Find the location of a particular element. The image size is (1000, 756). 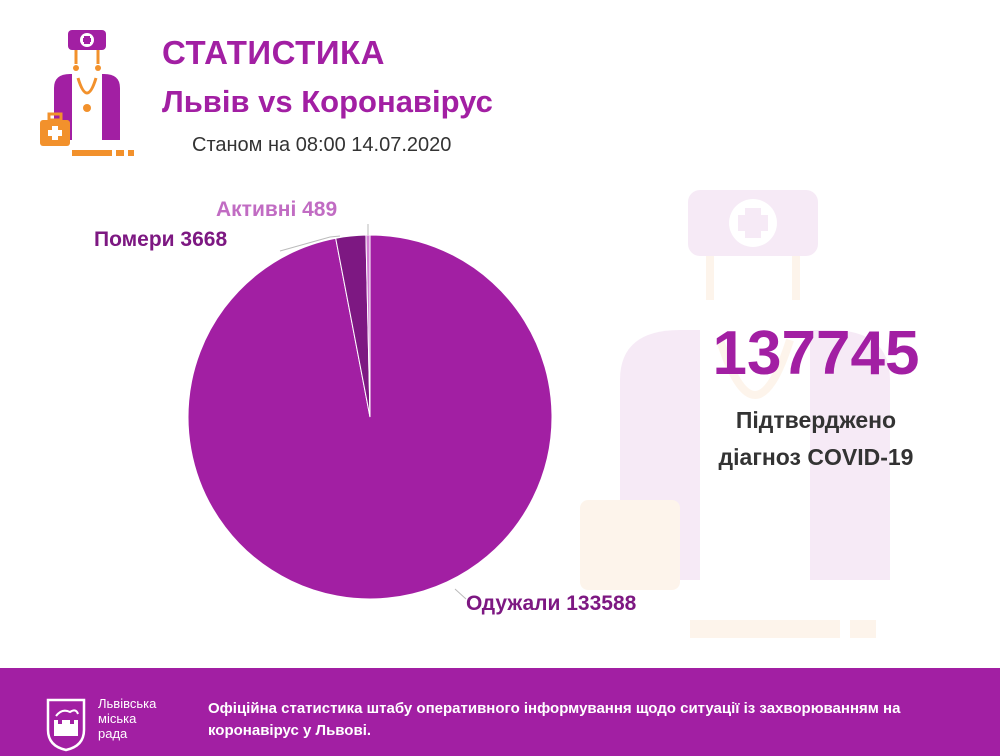

lviv-coat-of-arms-icon is located at coordinates (66, 725).